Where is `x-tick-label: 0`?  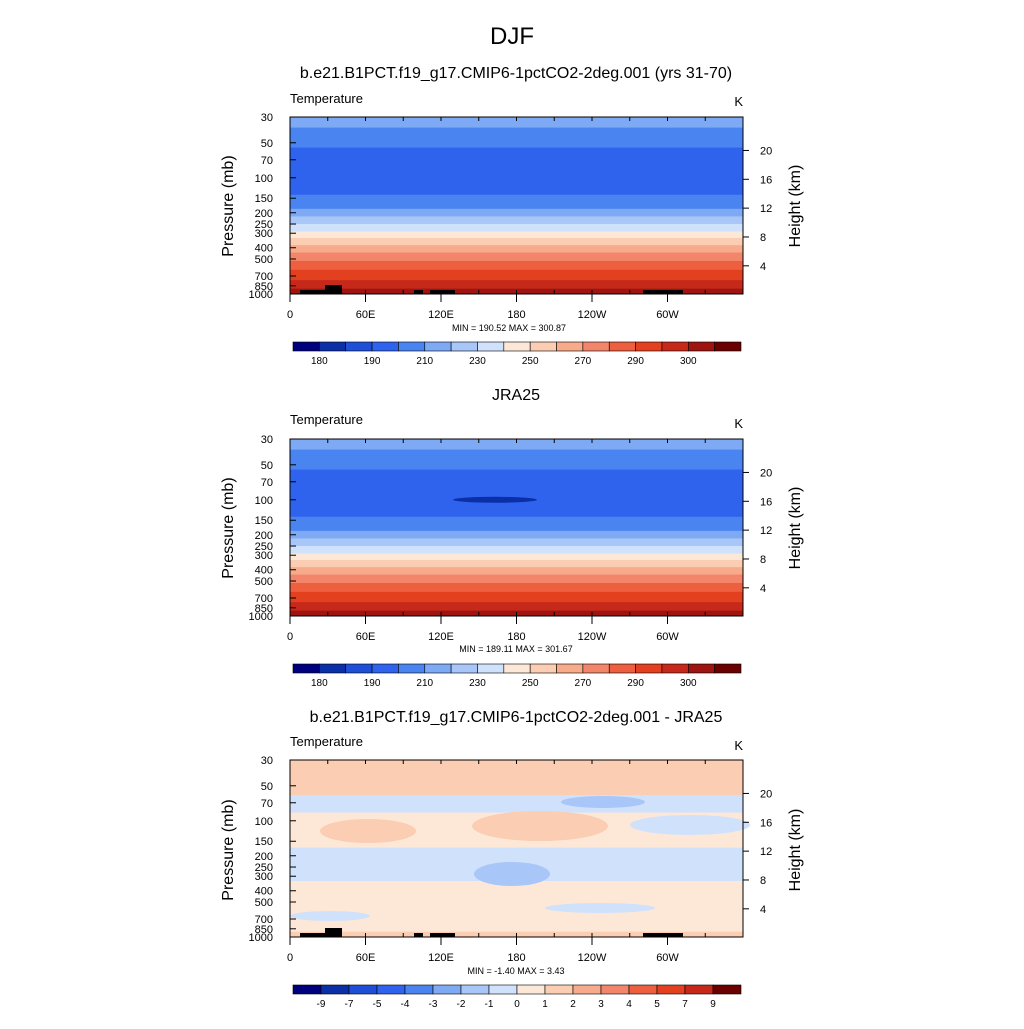
x-tick-label: 0 is located at coordinates (290, 958).